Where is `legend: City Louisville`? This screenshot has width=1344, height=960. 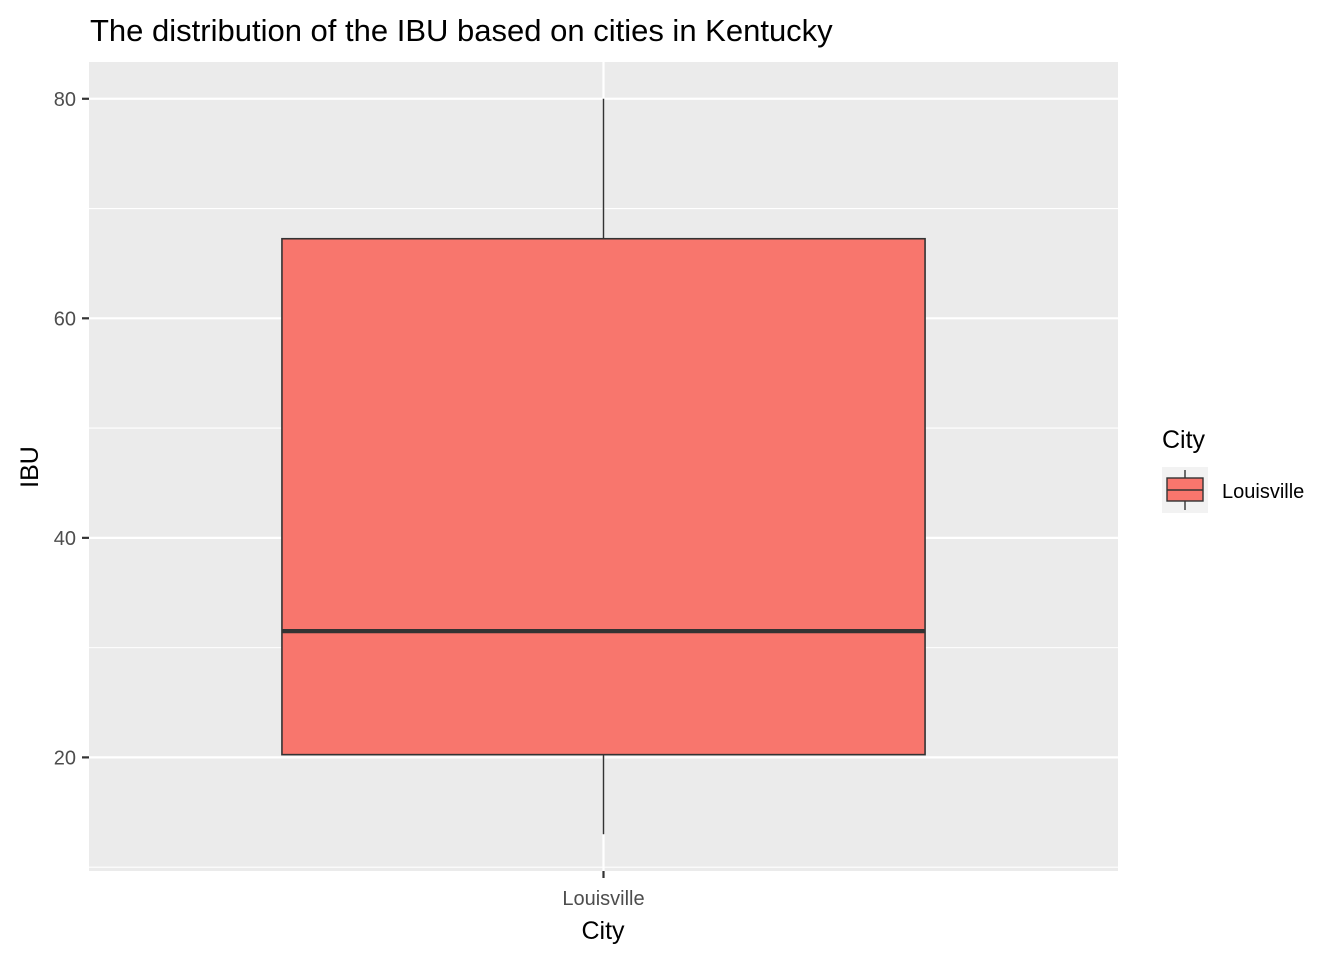 legend: City Louisville is located at coordinates (1233, 469).